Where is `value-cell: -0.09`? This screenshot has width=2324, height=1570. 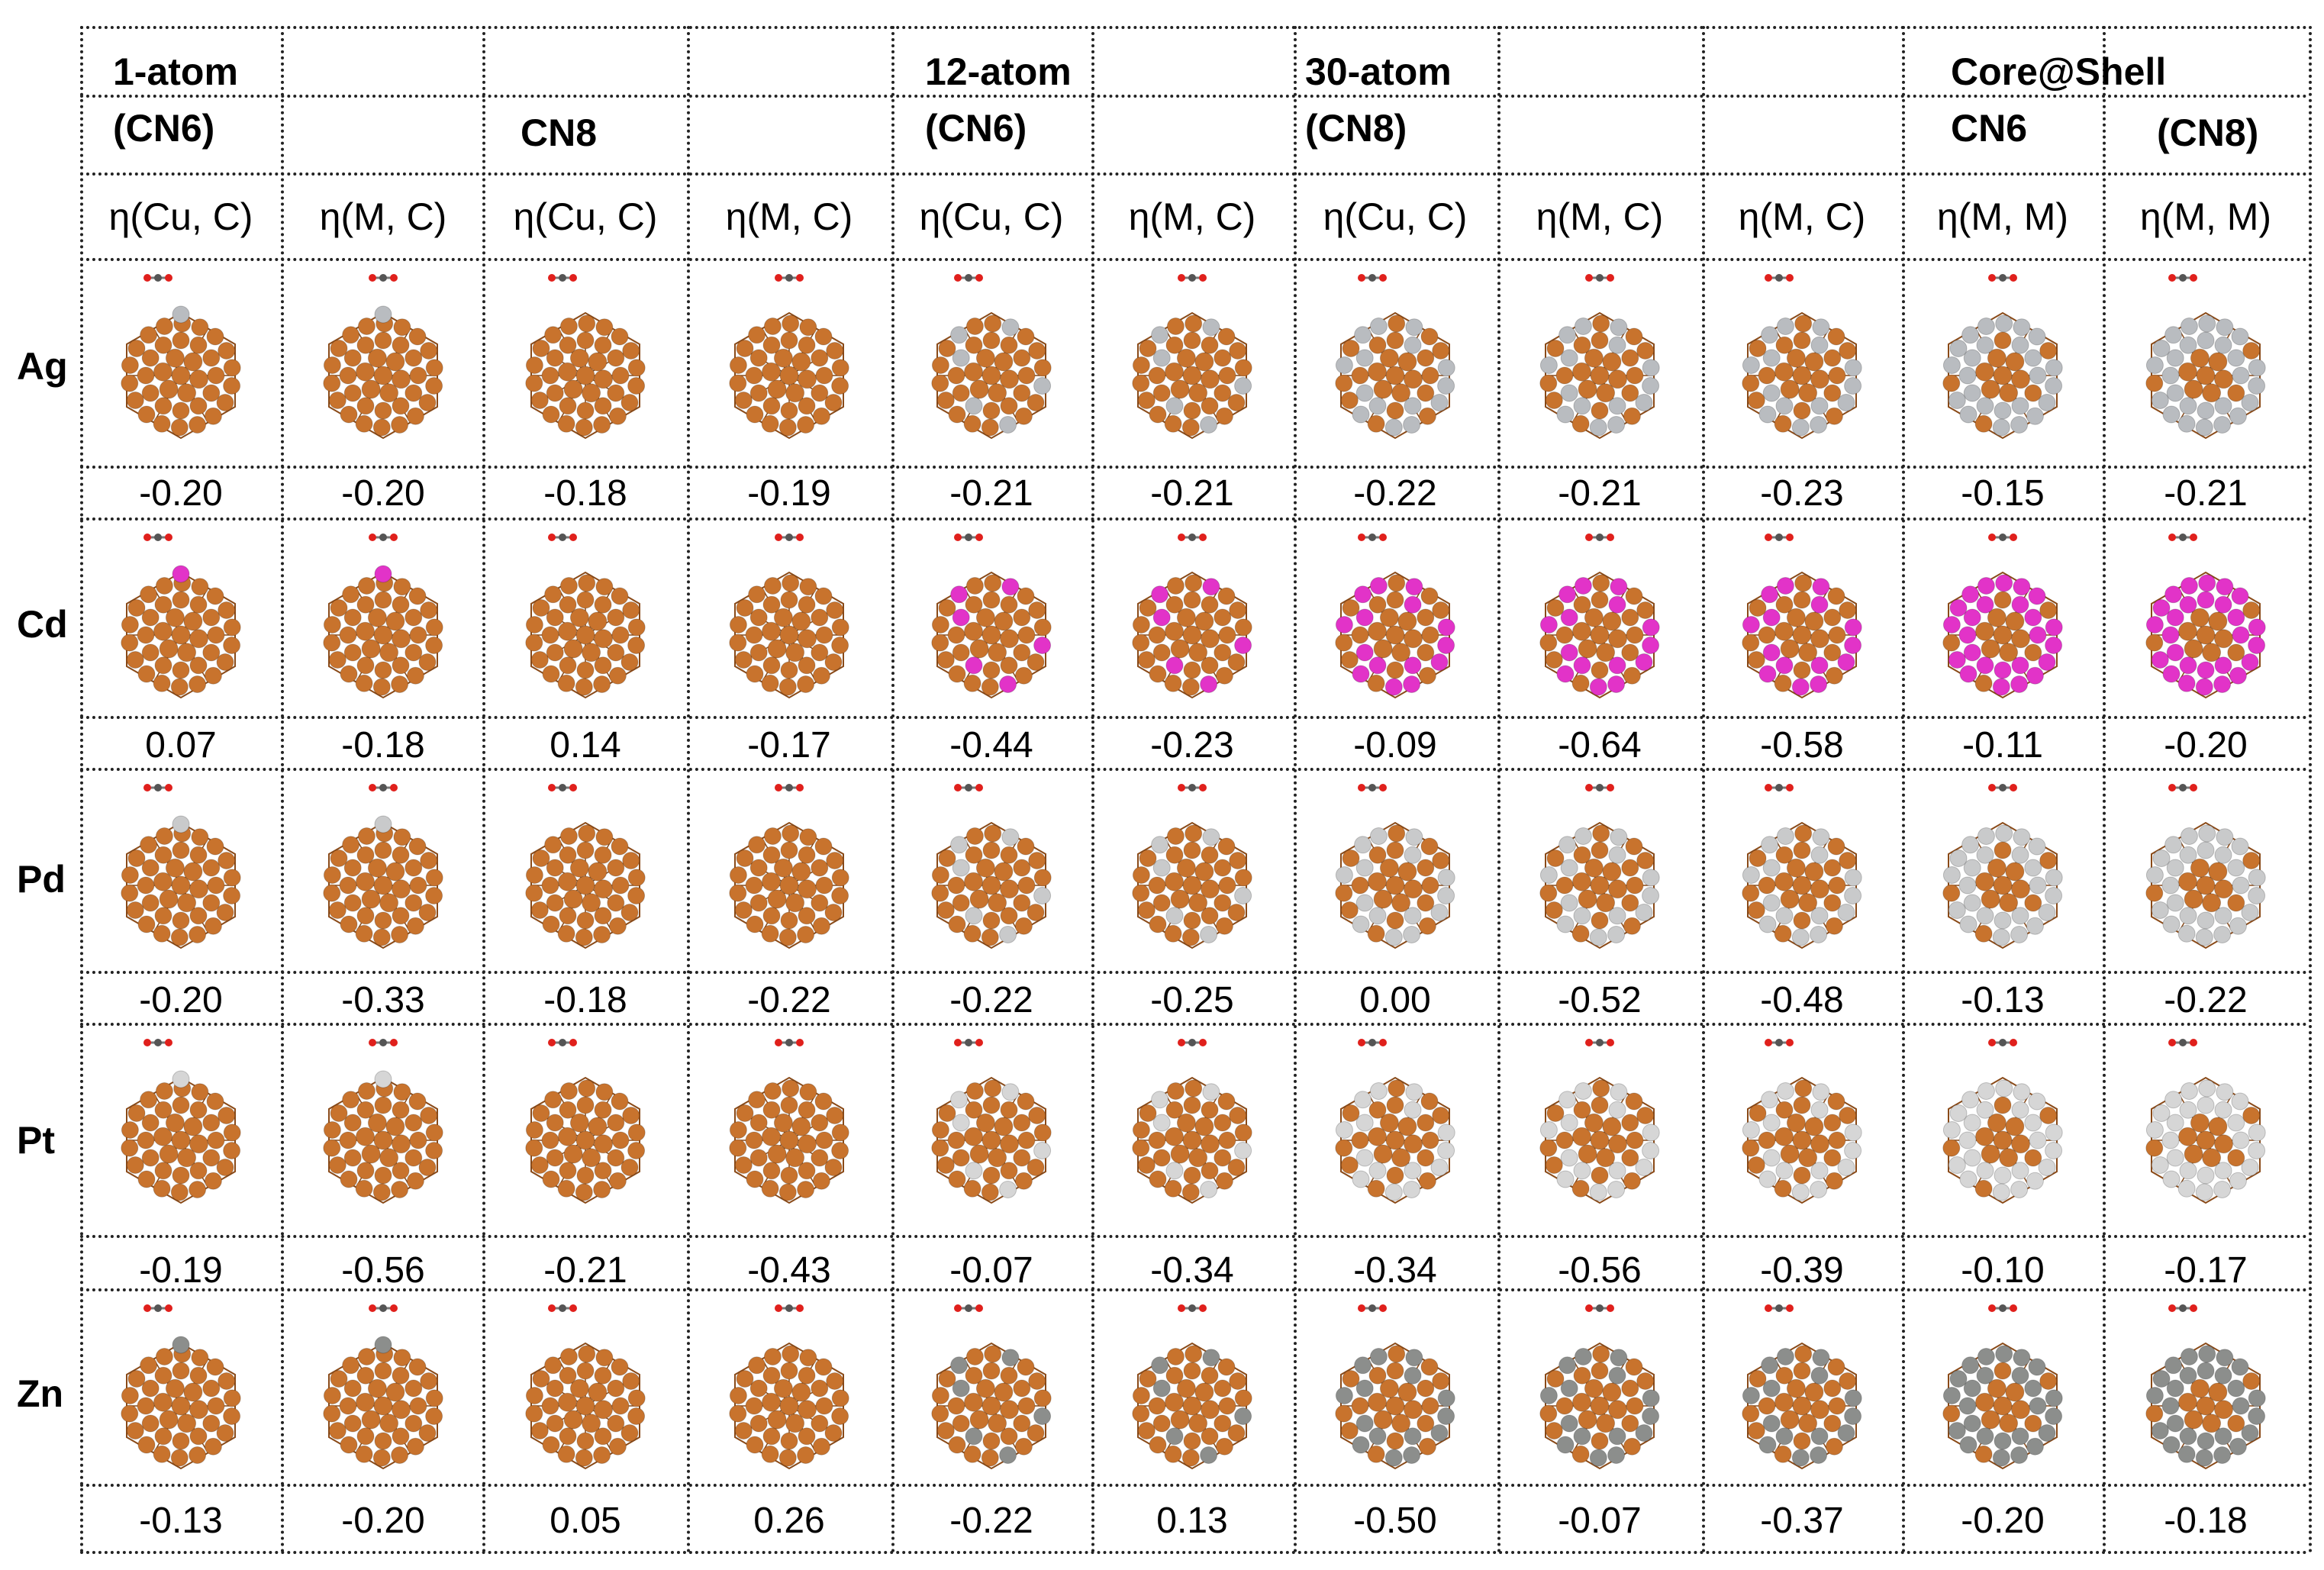 value-cell: -0.09 is located at coordinates (1395, 745).